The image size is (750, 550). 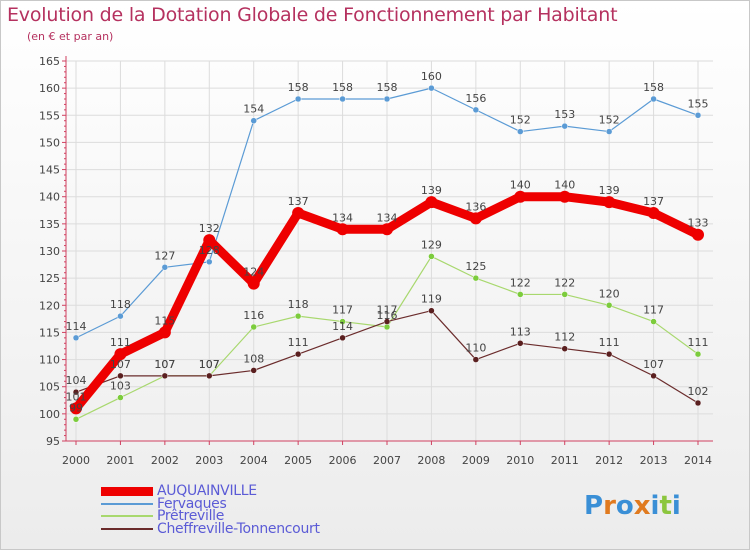 I want to click on y-tick-label: 140, so click(x=49, y=197).